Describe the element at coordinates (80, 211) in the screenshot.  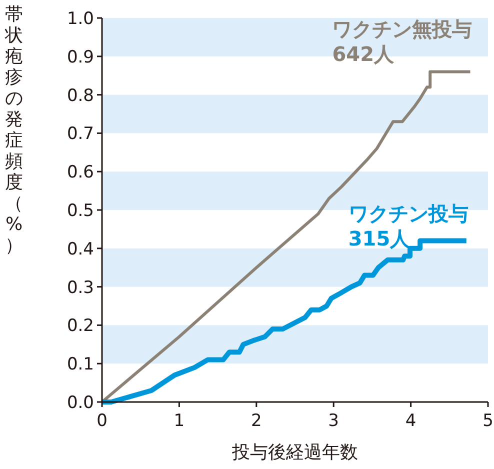
I see `y-tick-label: 0.5` at that location.